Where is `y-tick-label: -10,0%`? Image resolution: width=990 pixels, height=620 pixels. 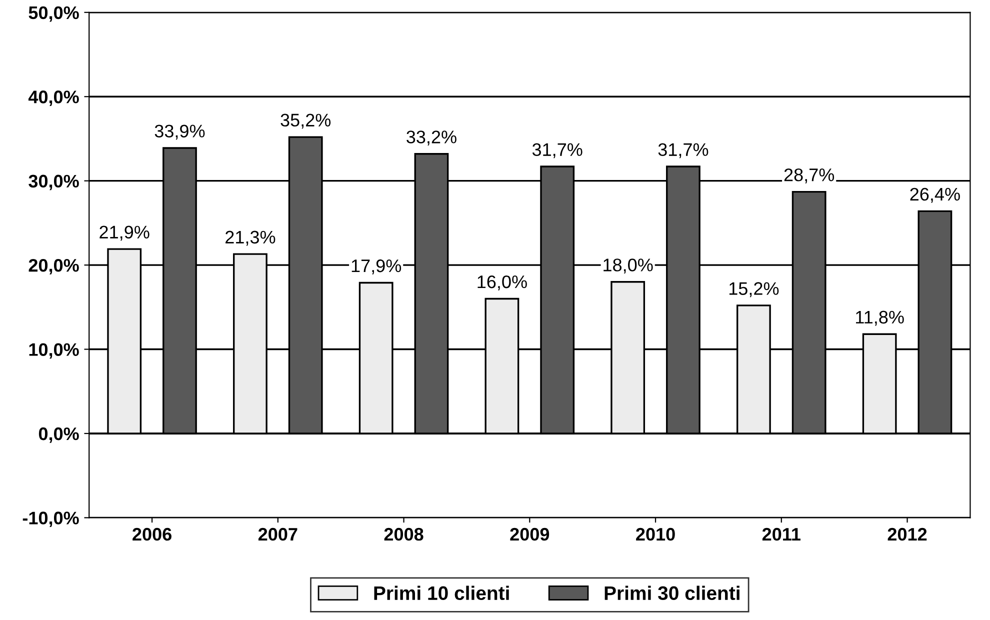 y-tick-label: -10,0% is located at coordinates (50, 520).